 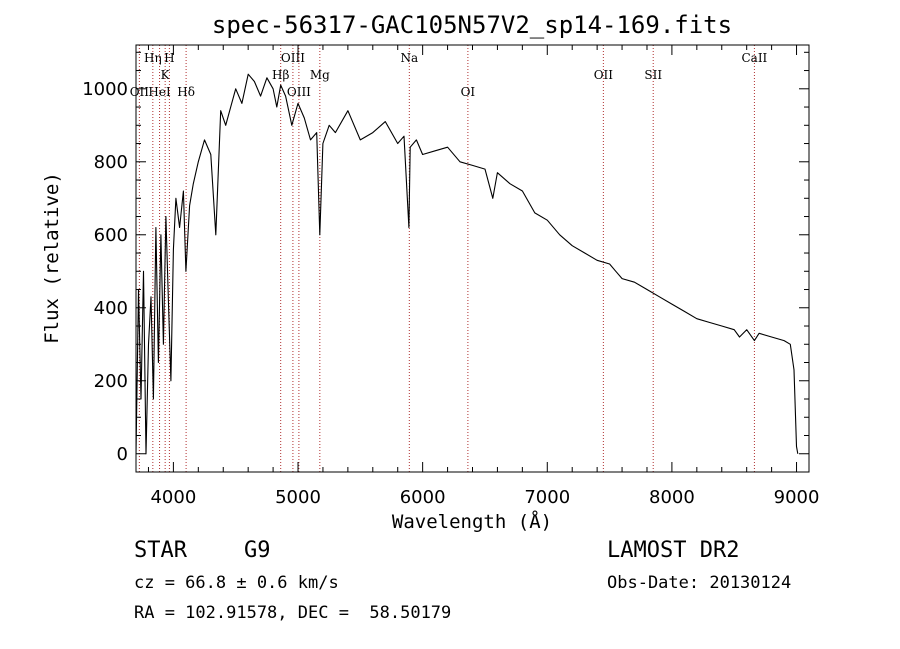 What do you see at coordinates (320, 75) in the screenshot?
I see `spectral-line-label: Mg` at bounding box center [320, 75].